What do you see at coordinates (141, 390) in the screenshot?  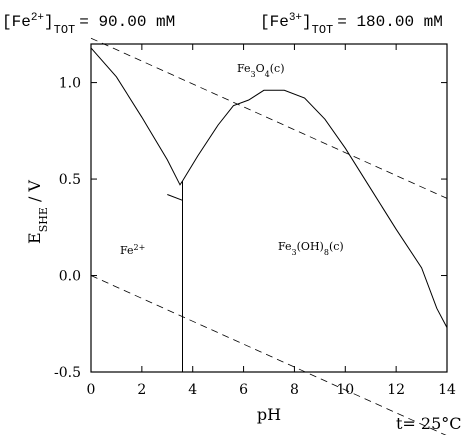 I see `x-tick-label: 2` at bounding box center [141, 390].